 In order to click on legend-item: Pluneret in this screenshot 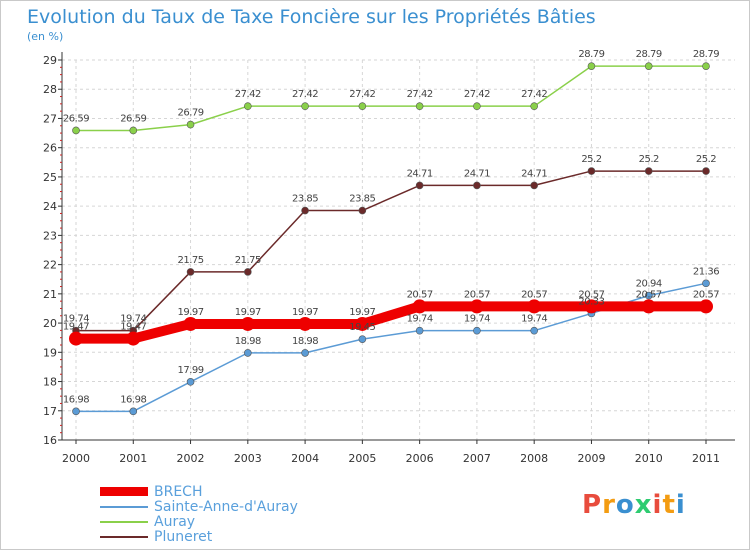, I will do `click(199, 536)`.